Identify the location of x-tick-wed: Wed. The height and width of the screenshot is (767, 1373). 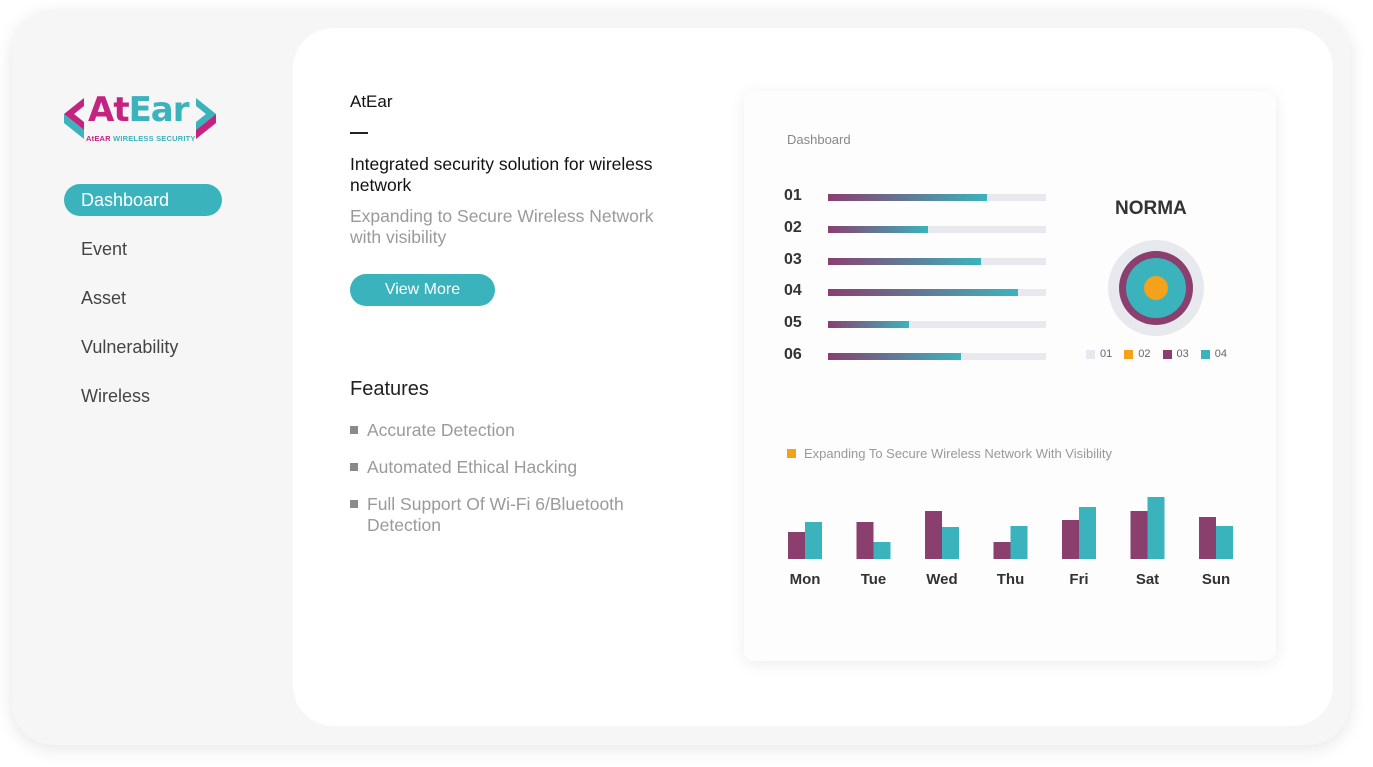
(941, 579).